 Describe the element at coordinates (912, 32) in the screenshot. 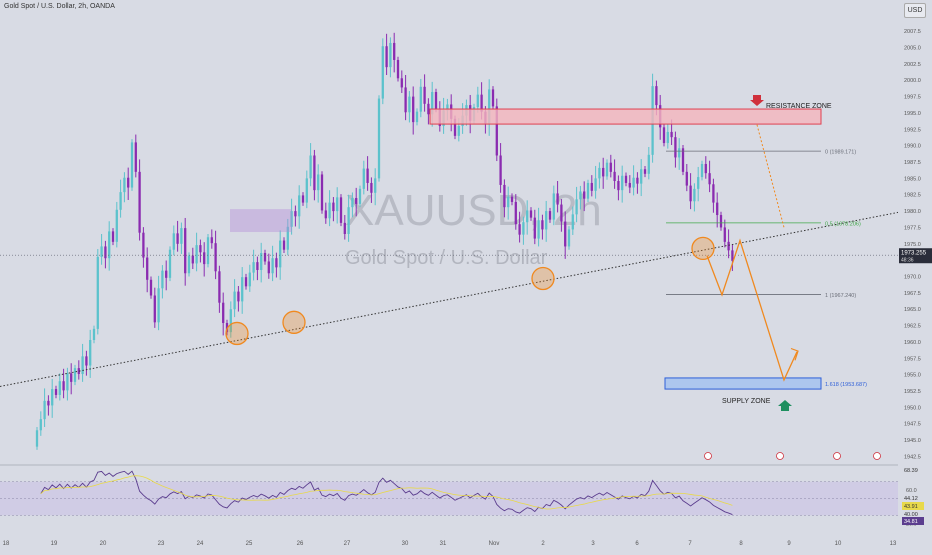

I see `price-tick-label: 2007.5` at that location.